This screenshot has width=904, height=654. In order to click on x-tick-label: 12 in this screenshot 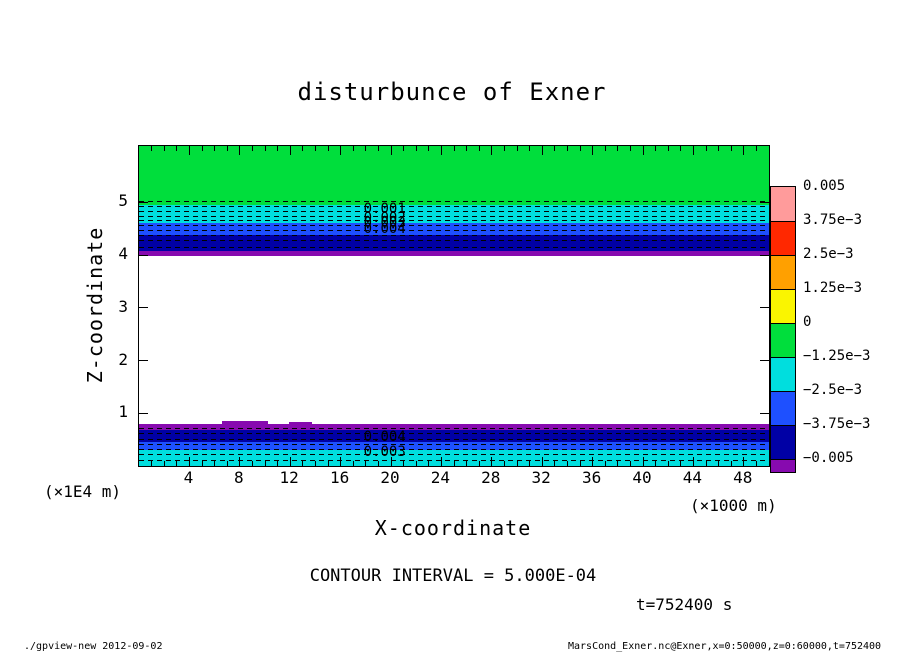, I will do `click(289, 477)`.